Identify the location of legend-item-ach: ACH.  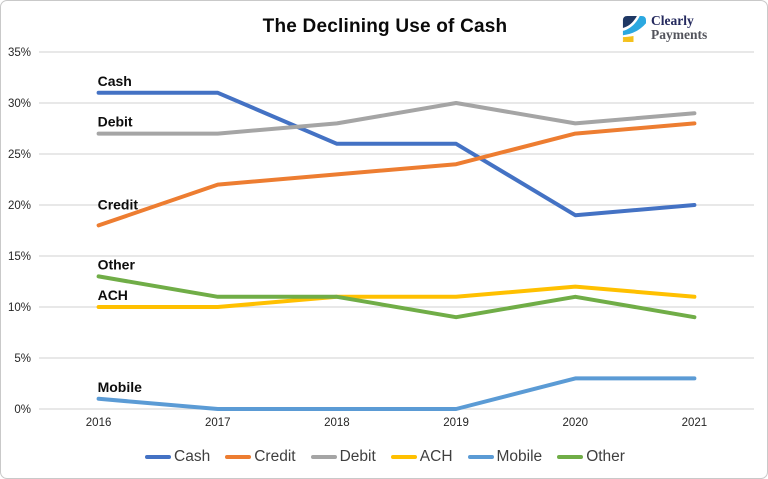
(421, 457).